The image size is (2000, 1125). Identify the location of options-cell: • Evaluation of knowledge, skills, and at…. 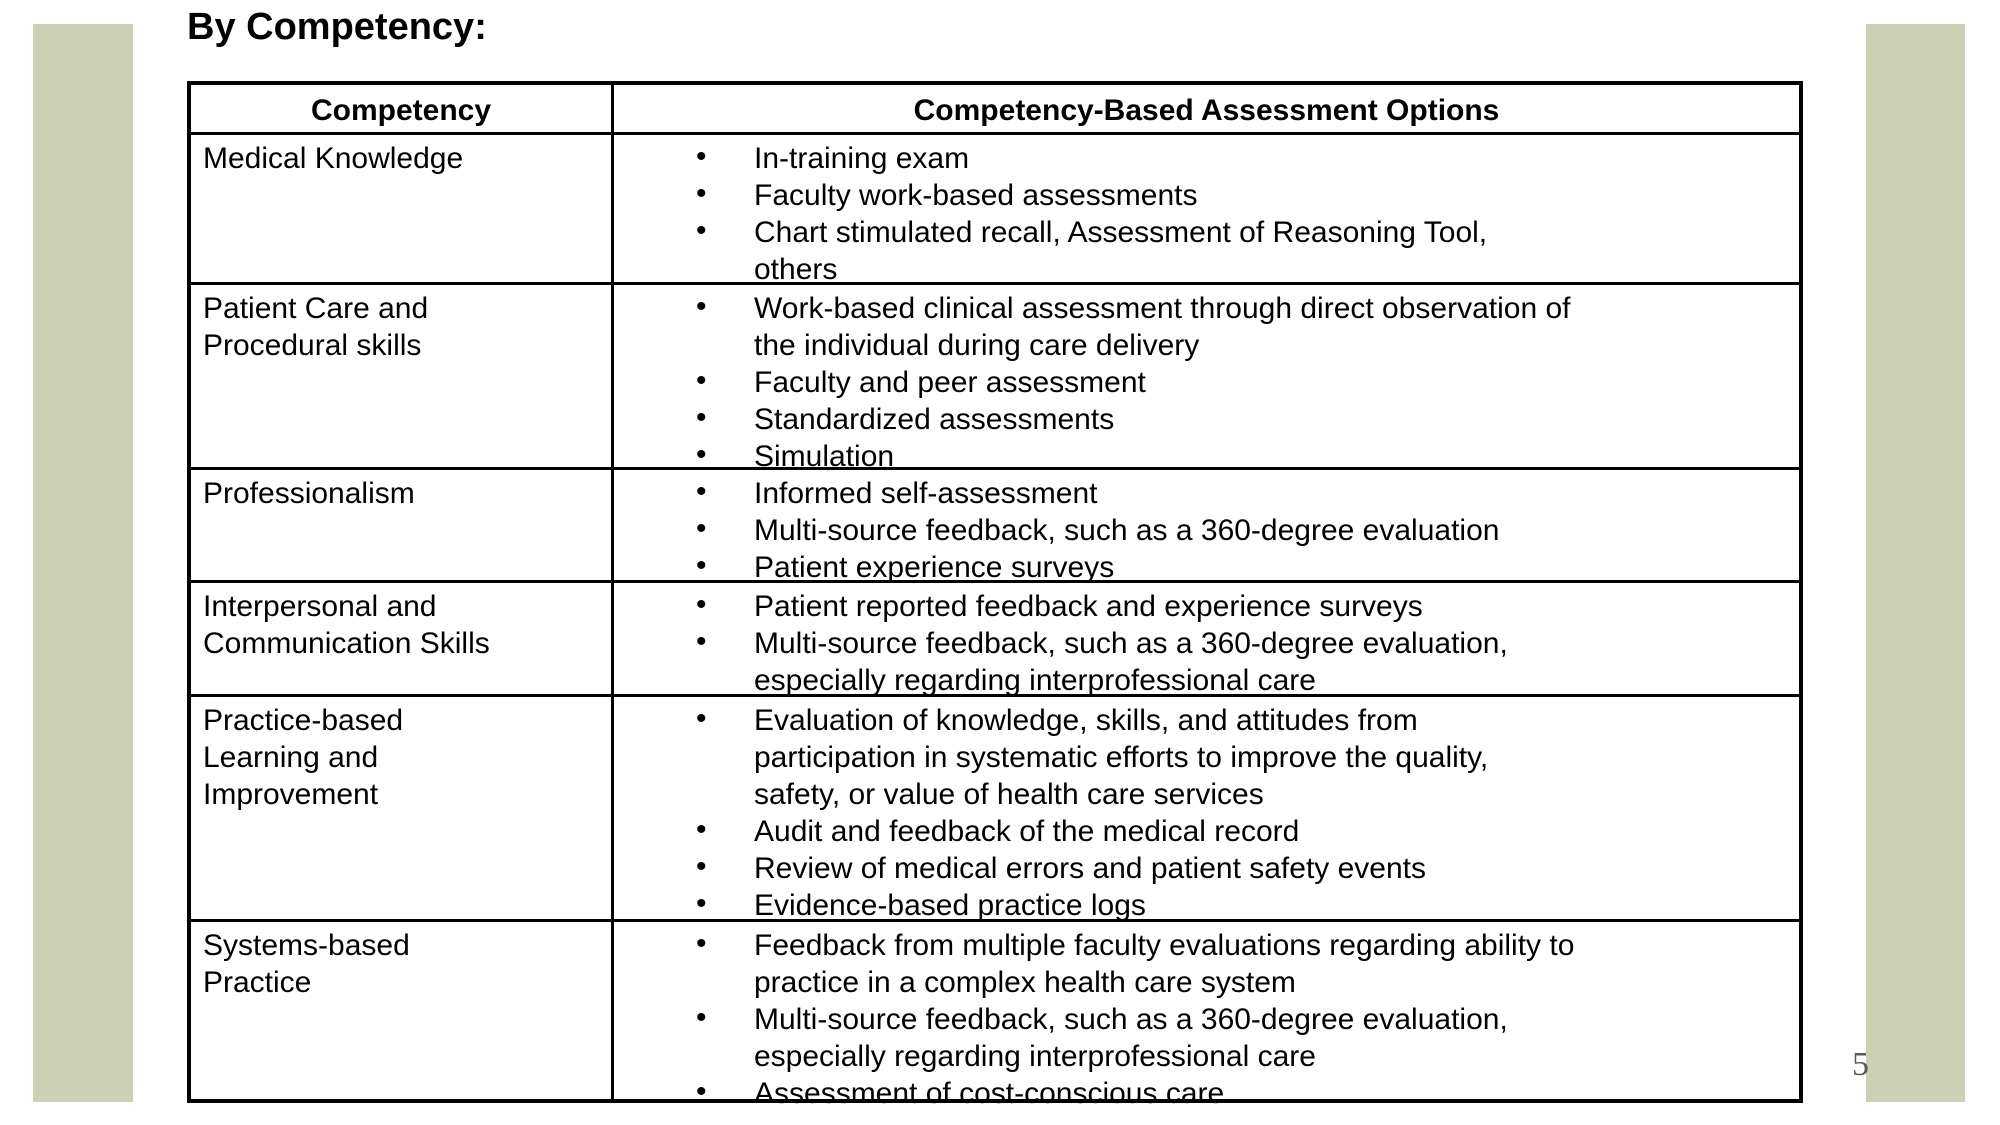
(1206, 809).